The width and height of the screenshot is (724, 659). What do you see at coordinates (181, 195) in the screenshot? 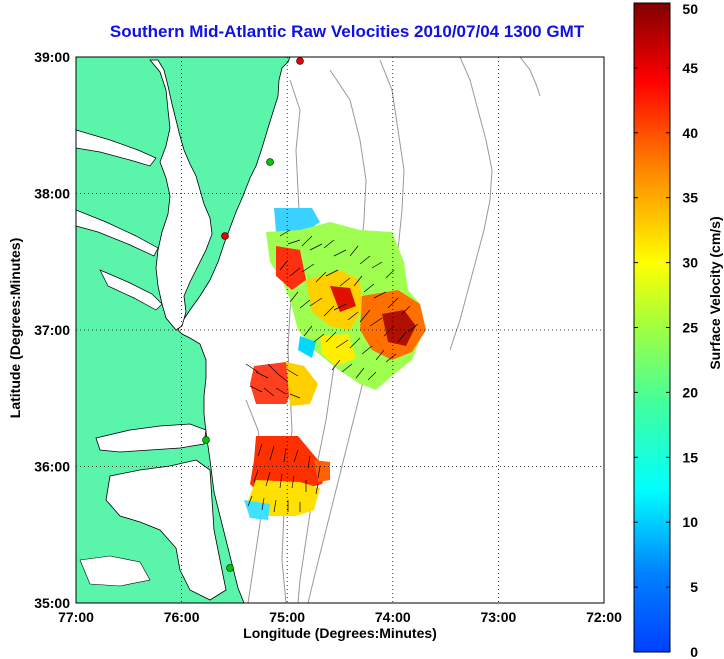
I see `chesapeake-bay` at bounding box center [181, 195].